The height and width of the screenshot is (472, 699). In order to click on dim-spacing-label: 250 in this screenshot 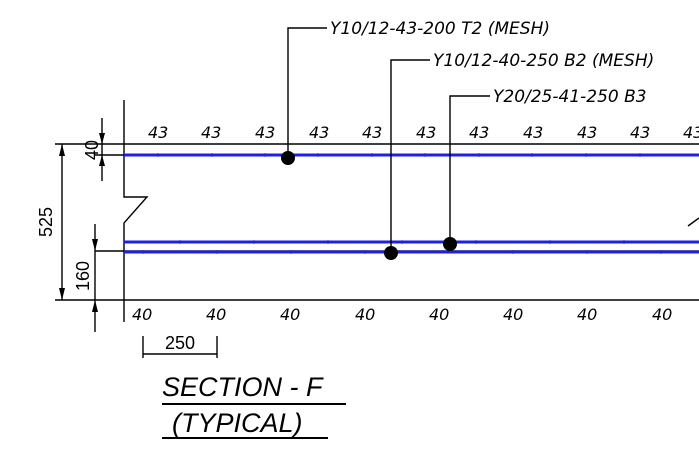, I will do `click(180, 343)`.